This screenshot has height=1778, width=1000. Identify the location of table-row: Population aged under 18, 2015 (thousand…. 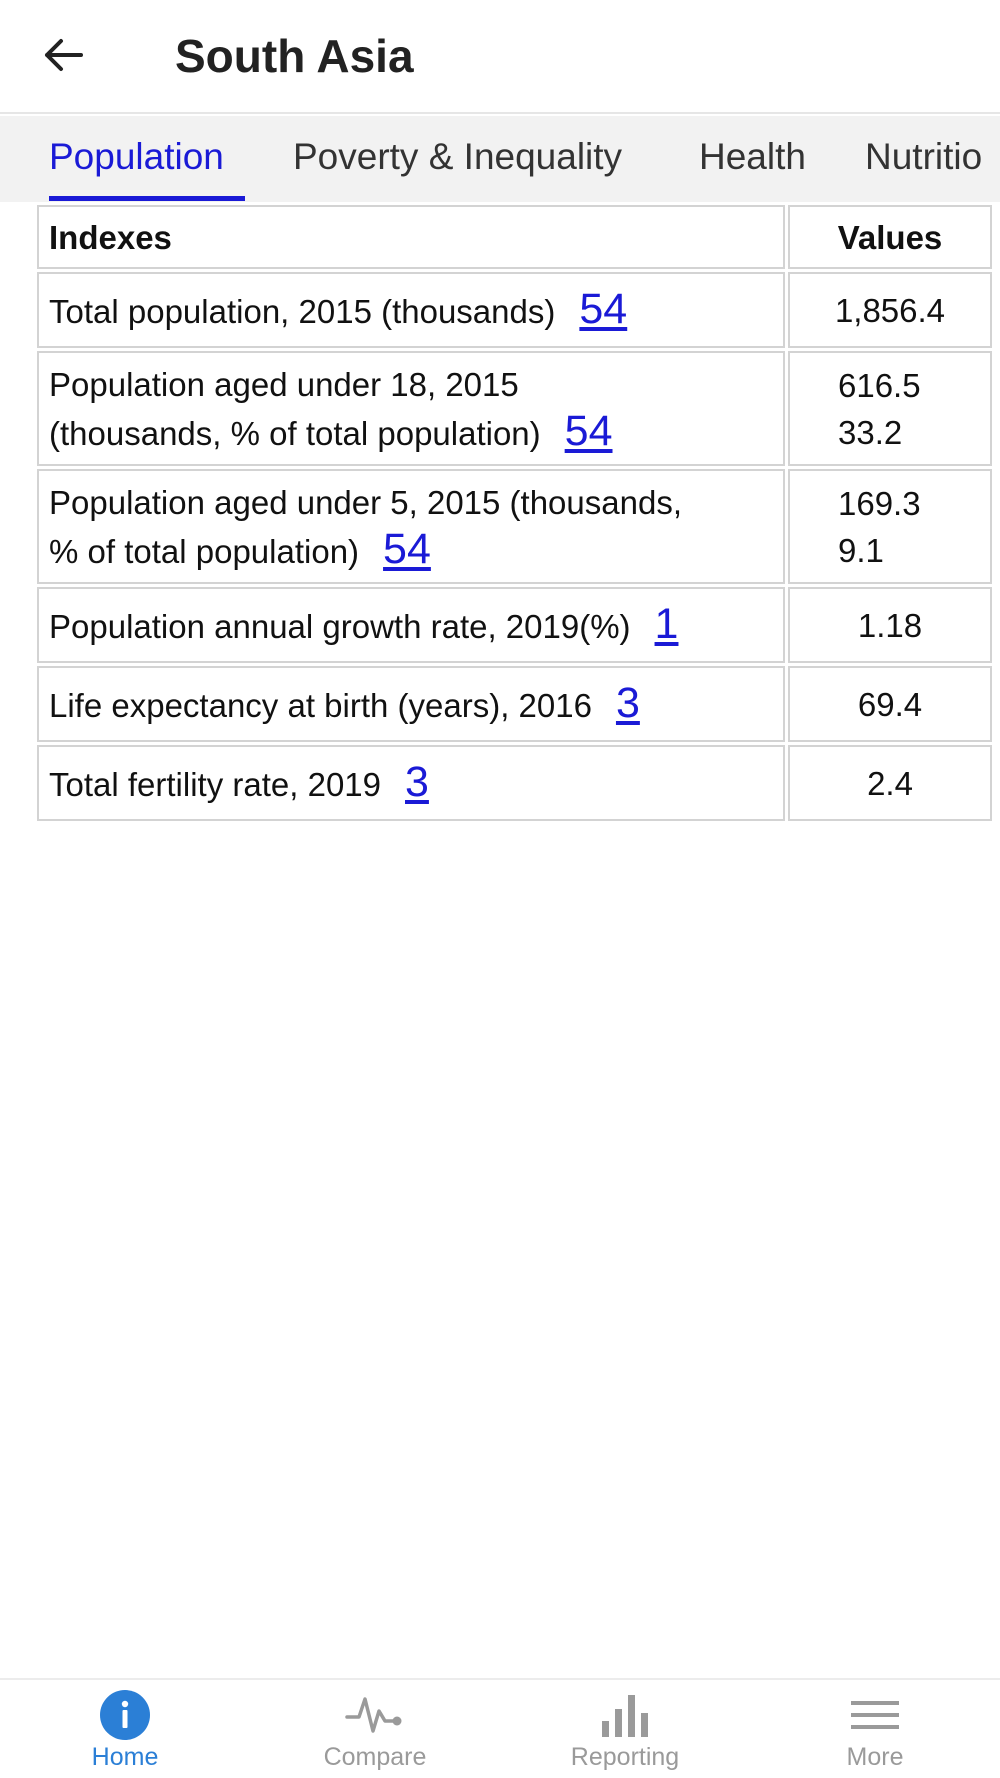
(514, 408).